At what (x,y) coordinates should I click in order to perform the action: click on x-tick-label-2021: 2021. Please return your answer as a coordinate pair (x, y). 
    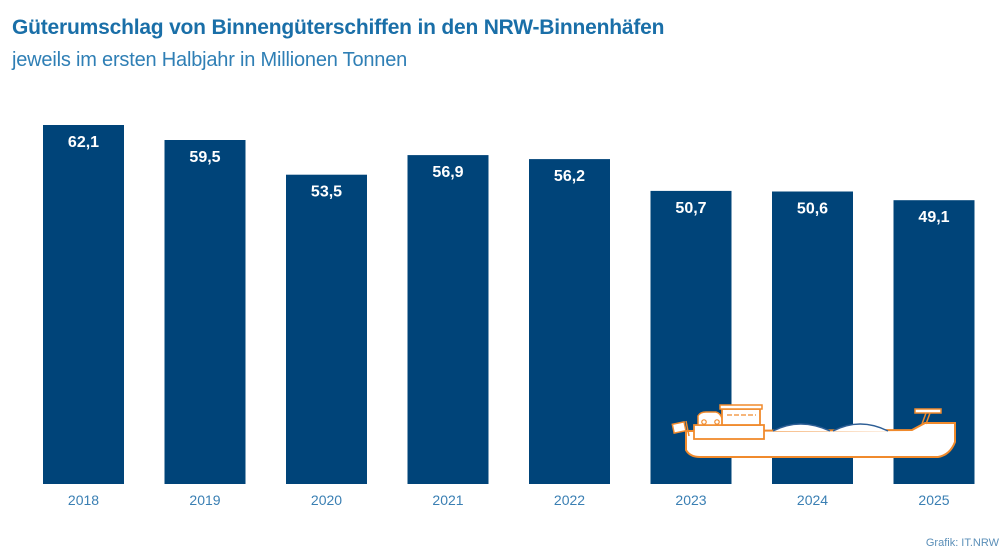
    Looking at the image, I should click on (447, 500).